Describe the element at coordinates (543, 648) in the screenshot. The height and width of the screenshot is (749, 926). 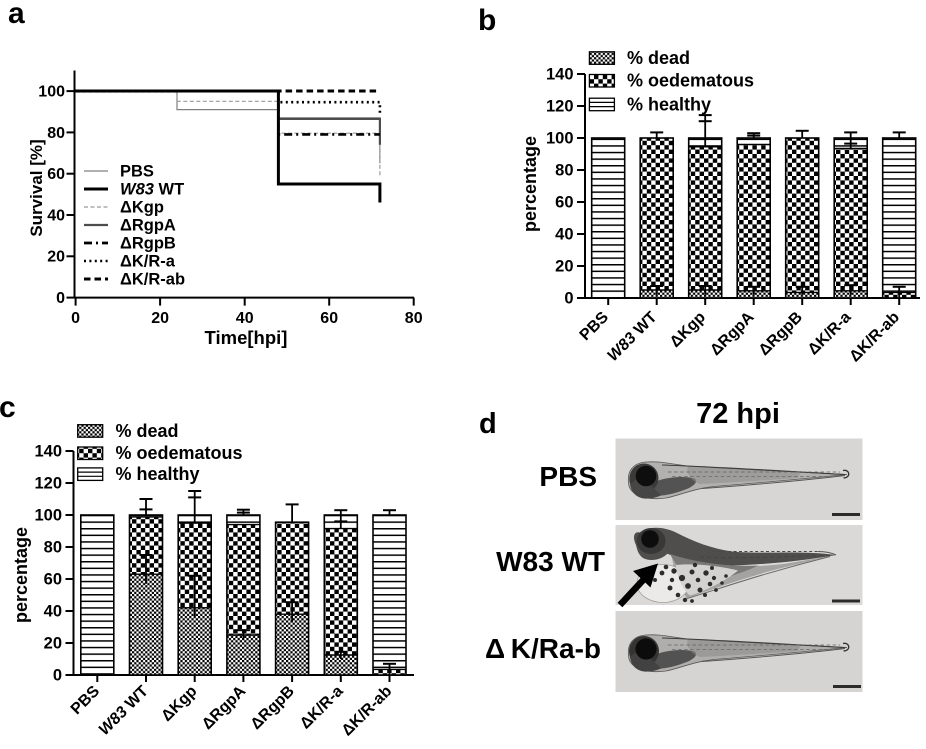
I see `svg-text: Δ K/Ra-b` at that location.